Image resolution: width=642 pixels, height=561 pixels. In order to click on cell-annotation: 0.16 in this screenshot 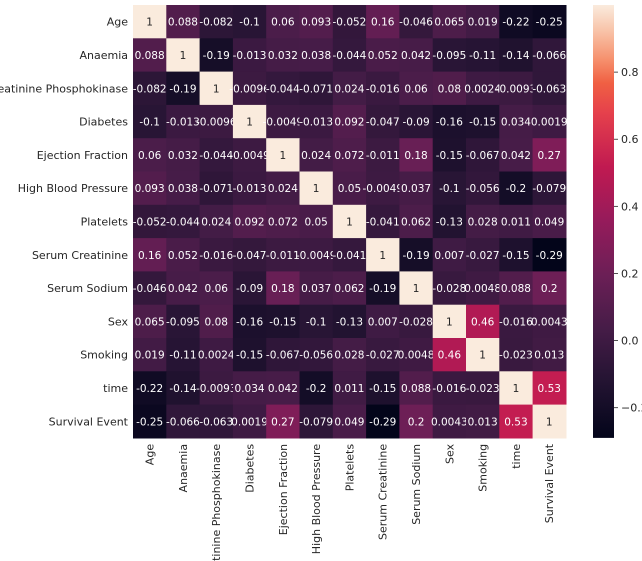, I will do `click(150, 256)`.